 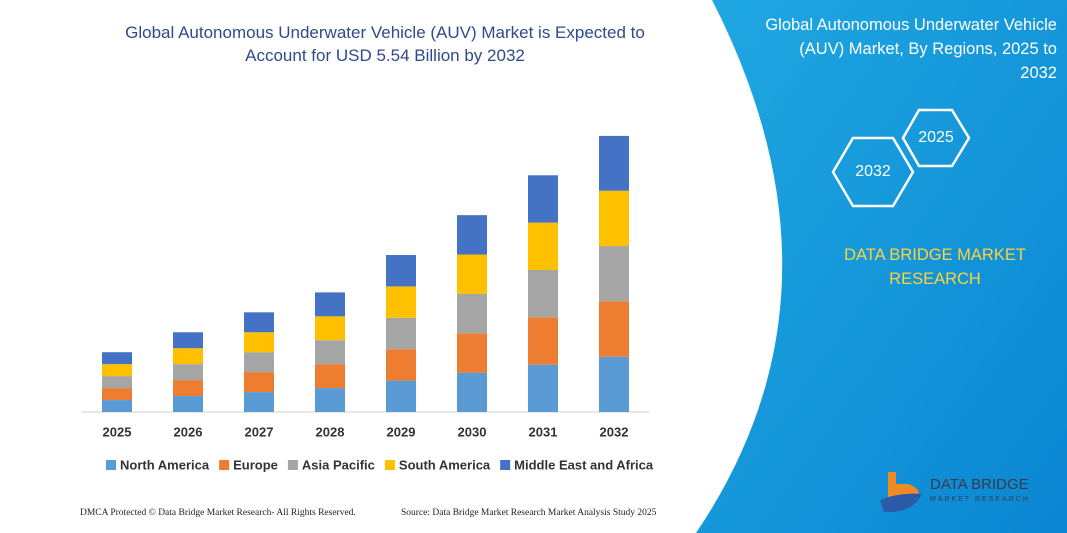 What do you see at coordinates (338, 464) in the screenshot?
I see `legend-label: Asia Pacific` at bounding box center [338, 464].